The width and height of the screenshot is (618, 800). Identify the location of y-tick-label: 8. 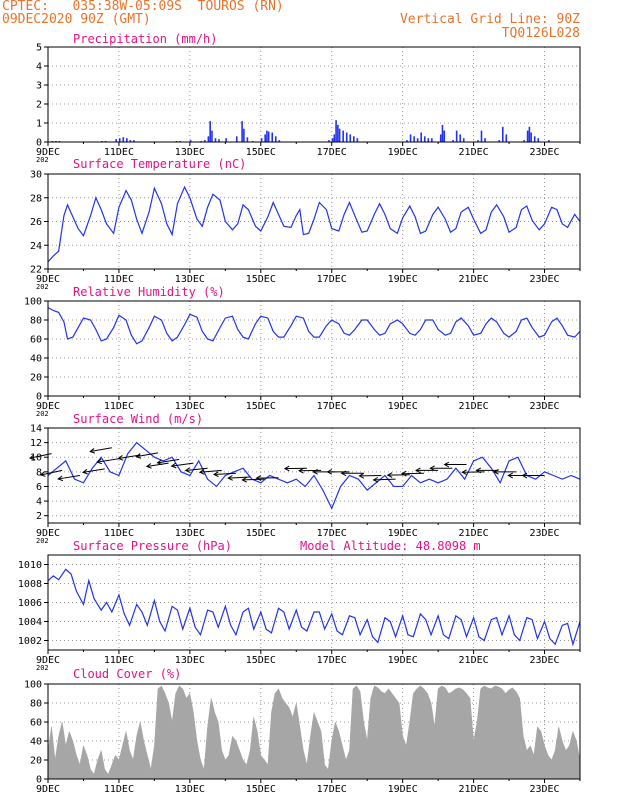
(39, 472).